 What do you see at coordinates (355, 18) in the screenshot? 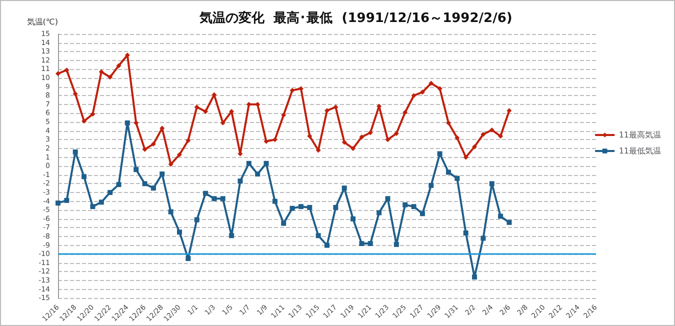
I see `chart-title: 気温の変化 最高･最低 (1991/12/16～1992/2/6)` at bounding box center [355, 18].